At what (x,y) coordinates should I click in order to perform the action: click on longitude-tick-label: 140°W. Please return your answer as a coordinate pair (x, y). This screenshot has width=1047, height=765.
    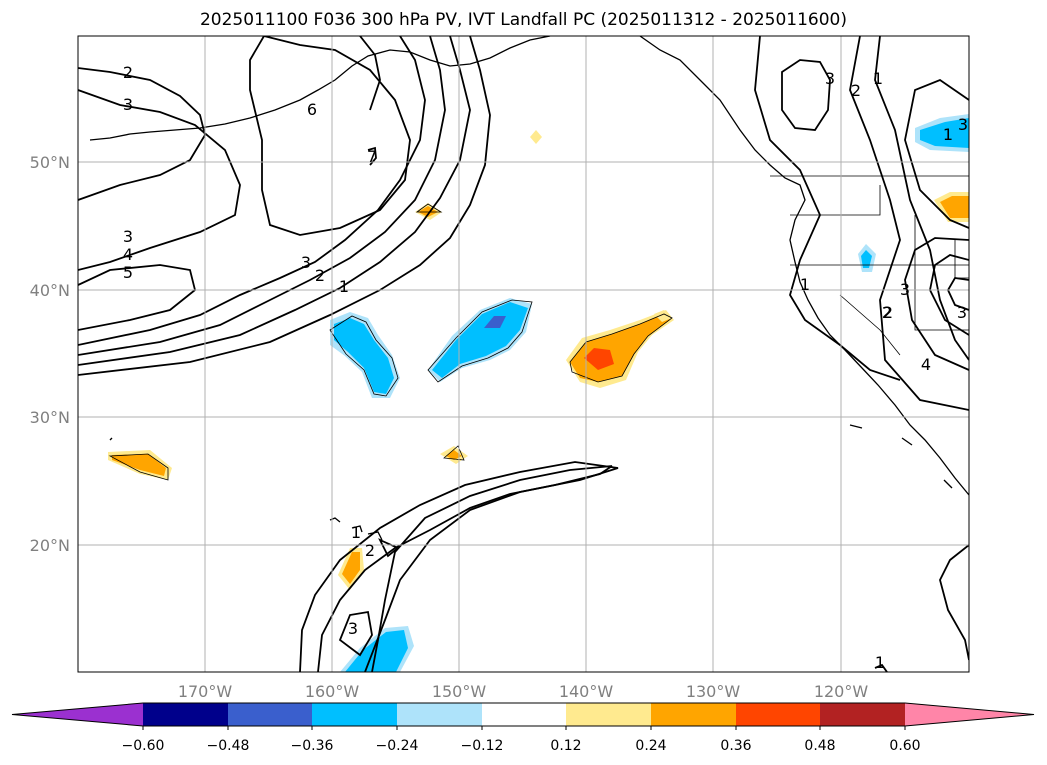
    Looking at the image, I should click on (586, 691).